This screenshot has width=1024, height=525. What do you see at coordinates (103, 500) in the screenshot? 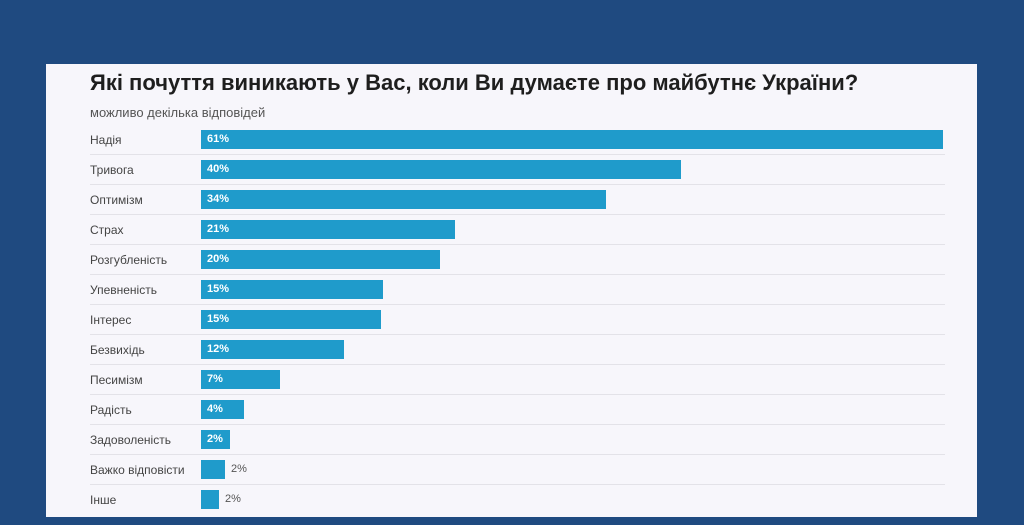
I see `category-label: Інше` at bounding box center [103, 500].